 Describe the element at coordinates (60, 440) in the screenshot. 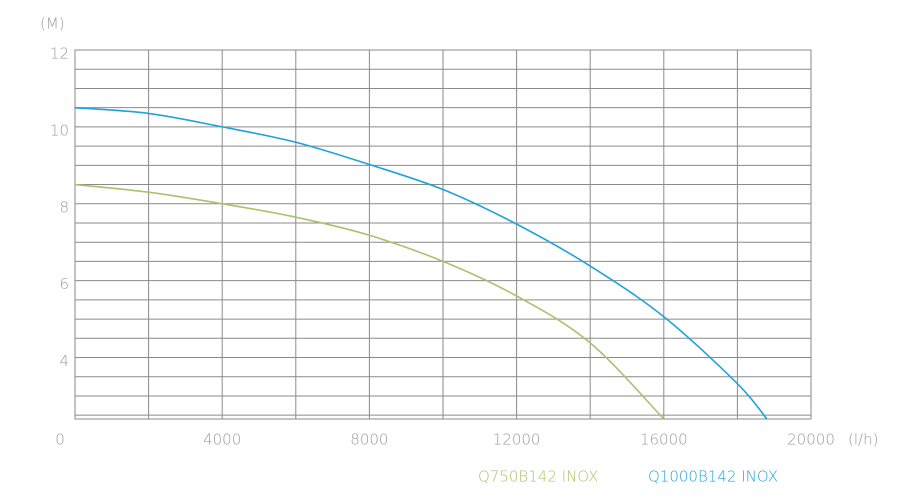

I see `x-tick-label: 0` at that location.